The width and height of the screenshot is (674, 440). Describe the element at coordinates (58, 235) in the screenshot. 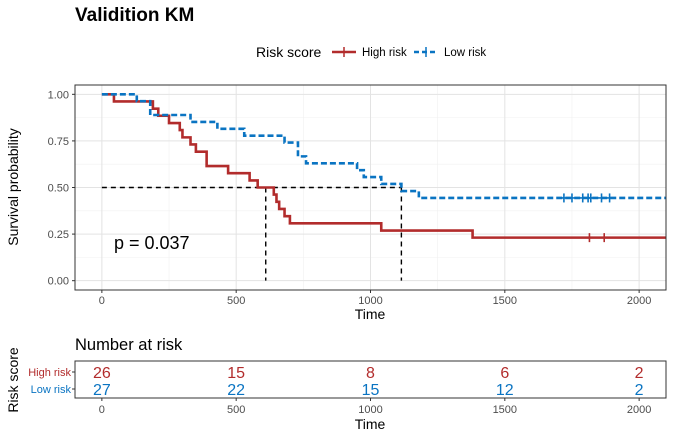

I see `y-tick-label: 0.25` at that location.